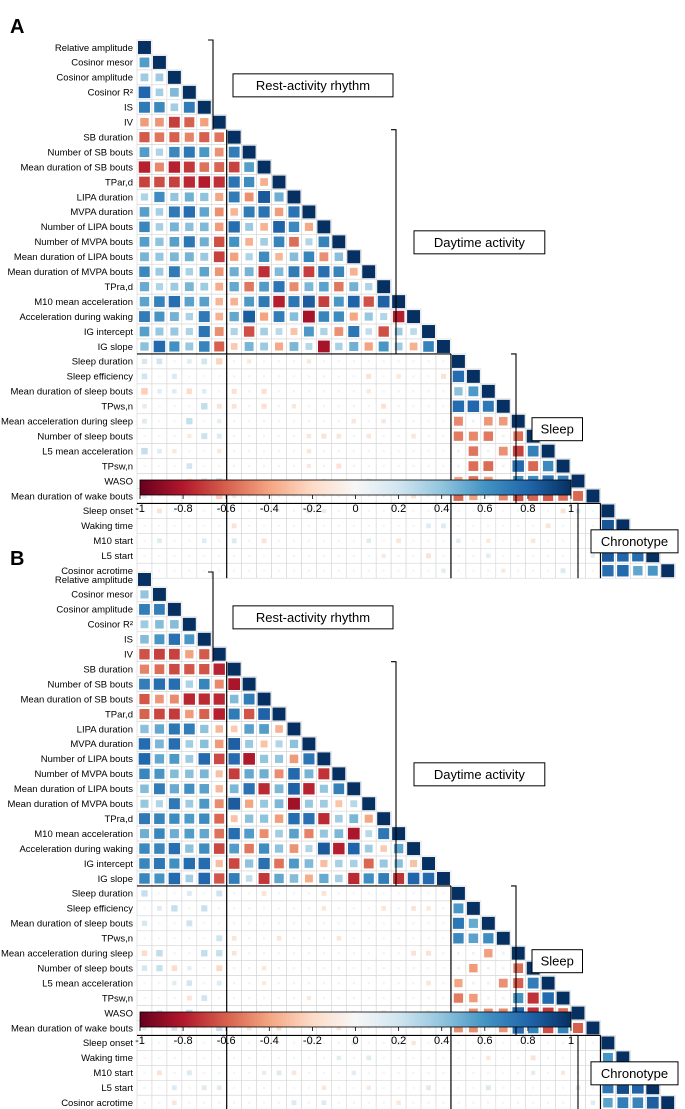 Image resolution: width=685 pixels, height=1109 pixels. I want to click on row-label: LIPA duration, so click(105, 729).